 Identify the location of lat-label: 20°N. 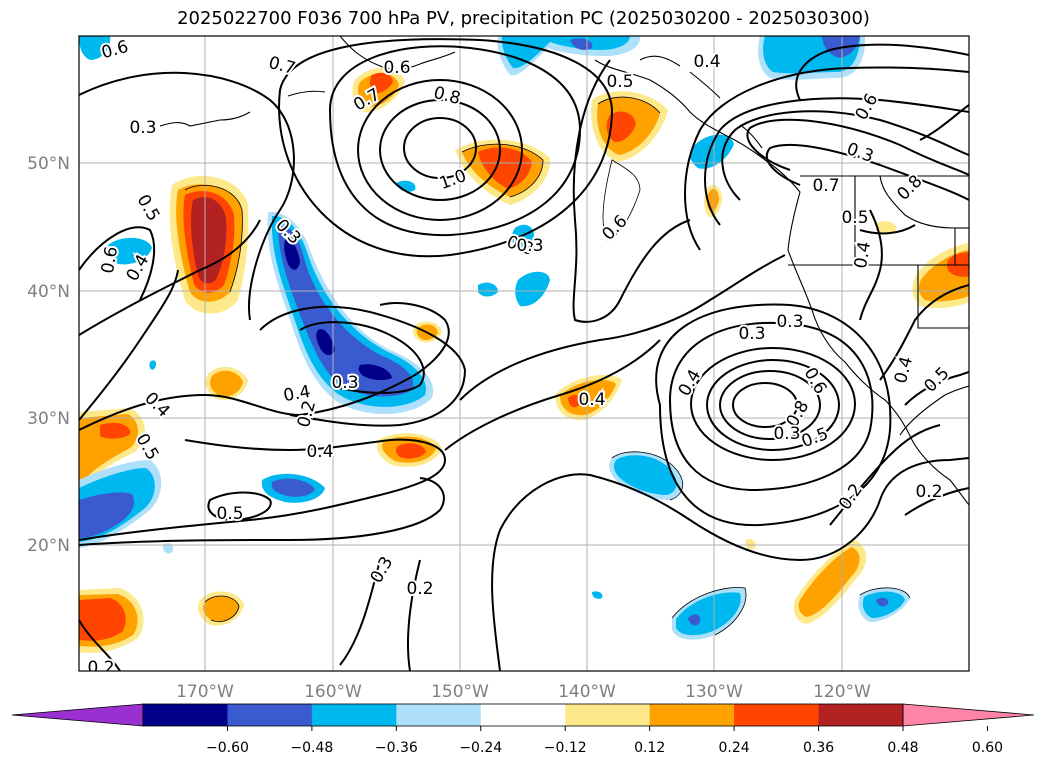
(48, 546).